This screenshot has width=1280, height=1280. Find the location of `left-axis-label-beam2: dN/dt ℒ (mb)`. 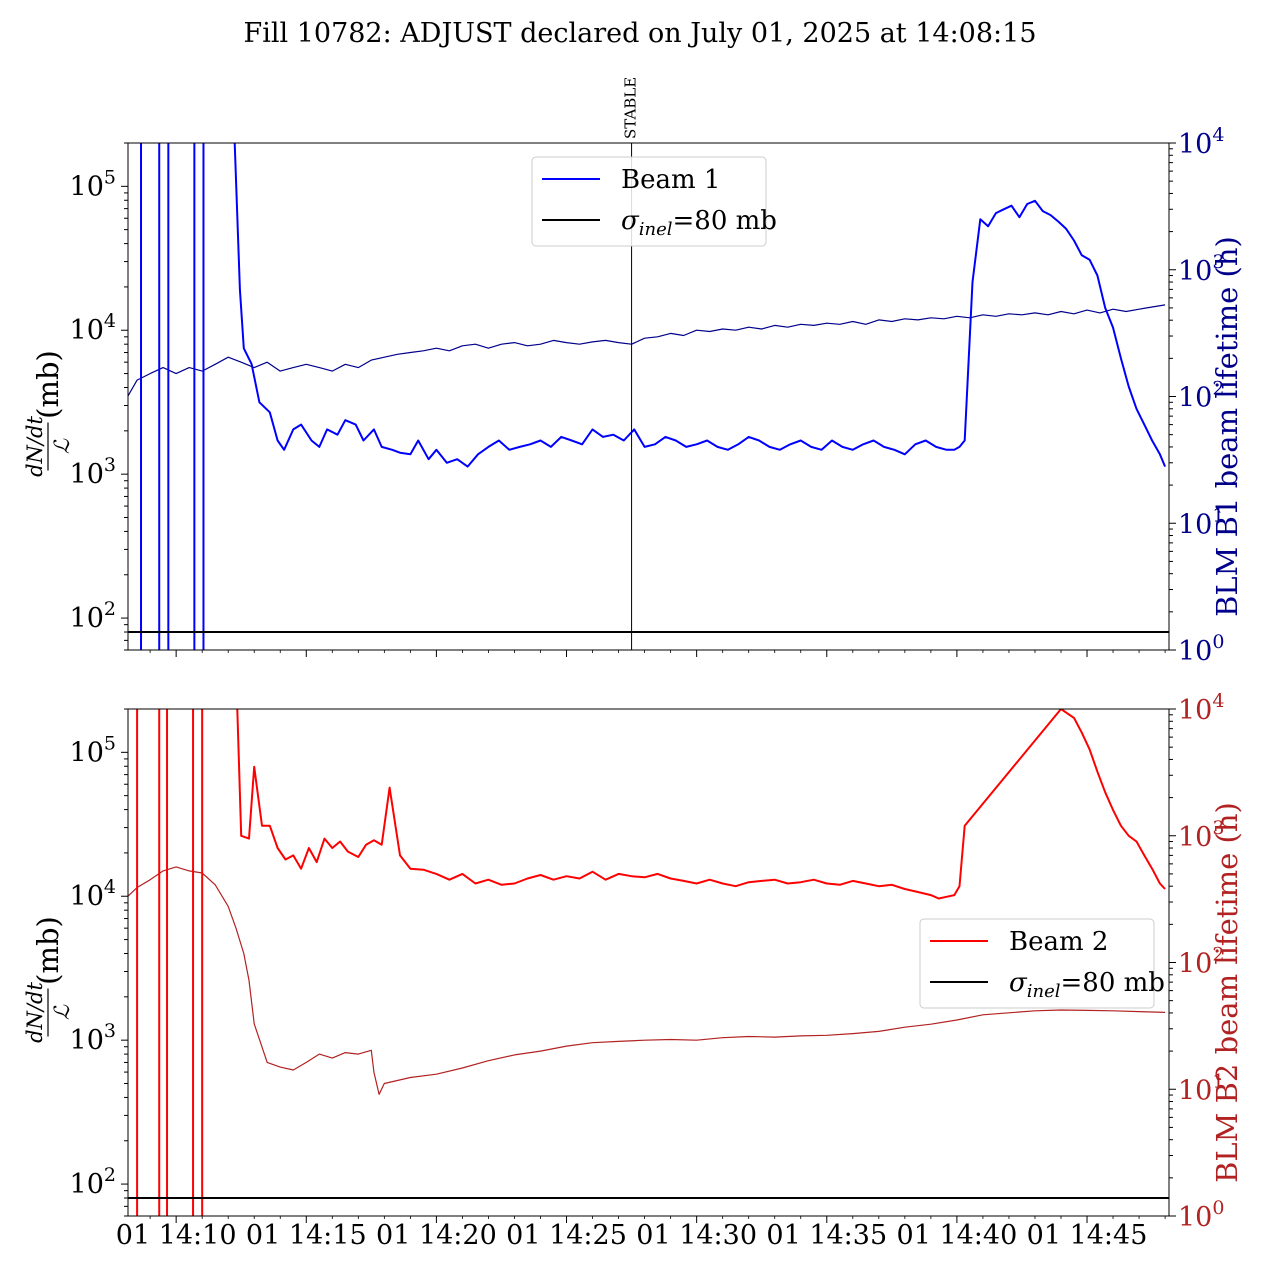

left-axis-label-beam2: dN/dt ℒ (mb) is located at coordinates (48, 979).